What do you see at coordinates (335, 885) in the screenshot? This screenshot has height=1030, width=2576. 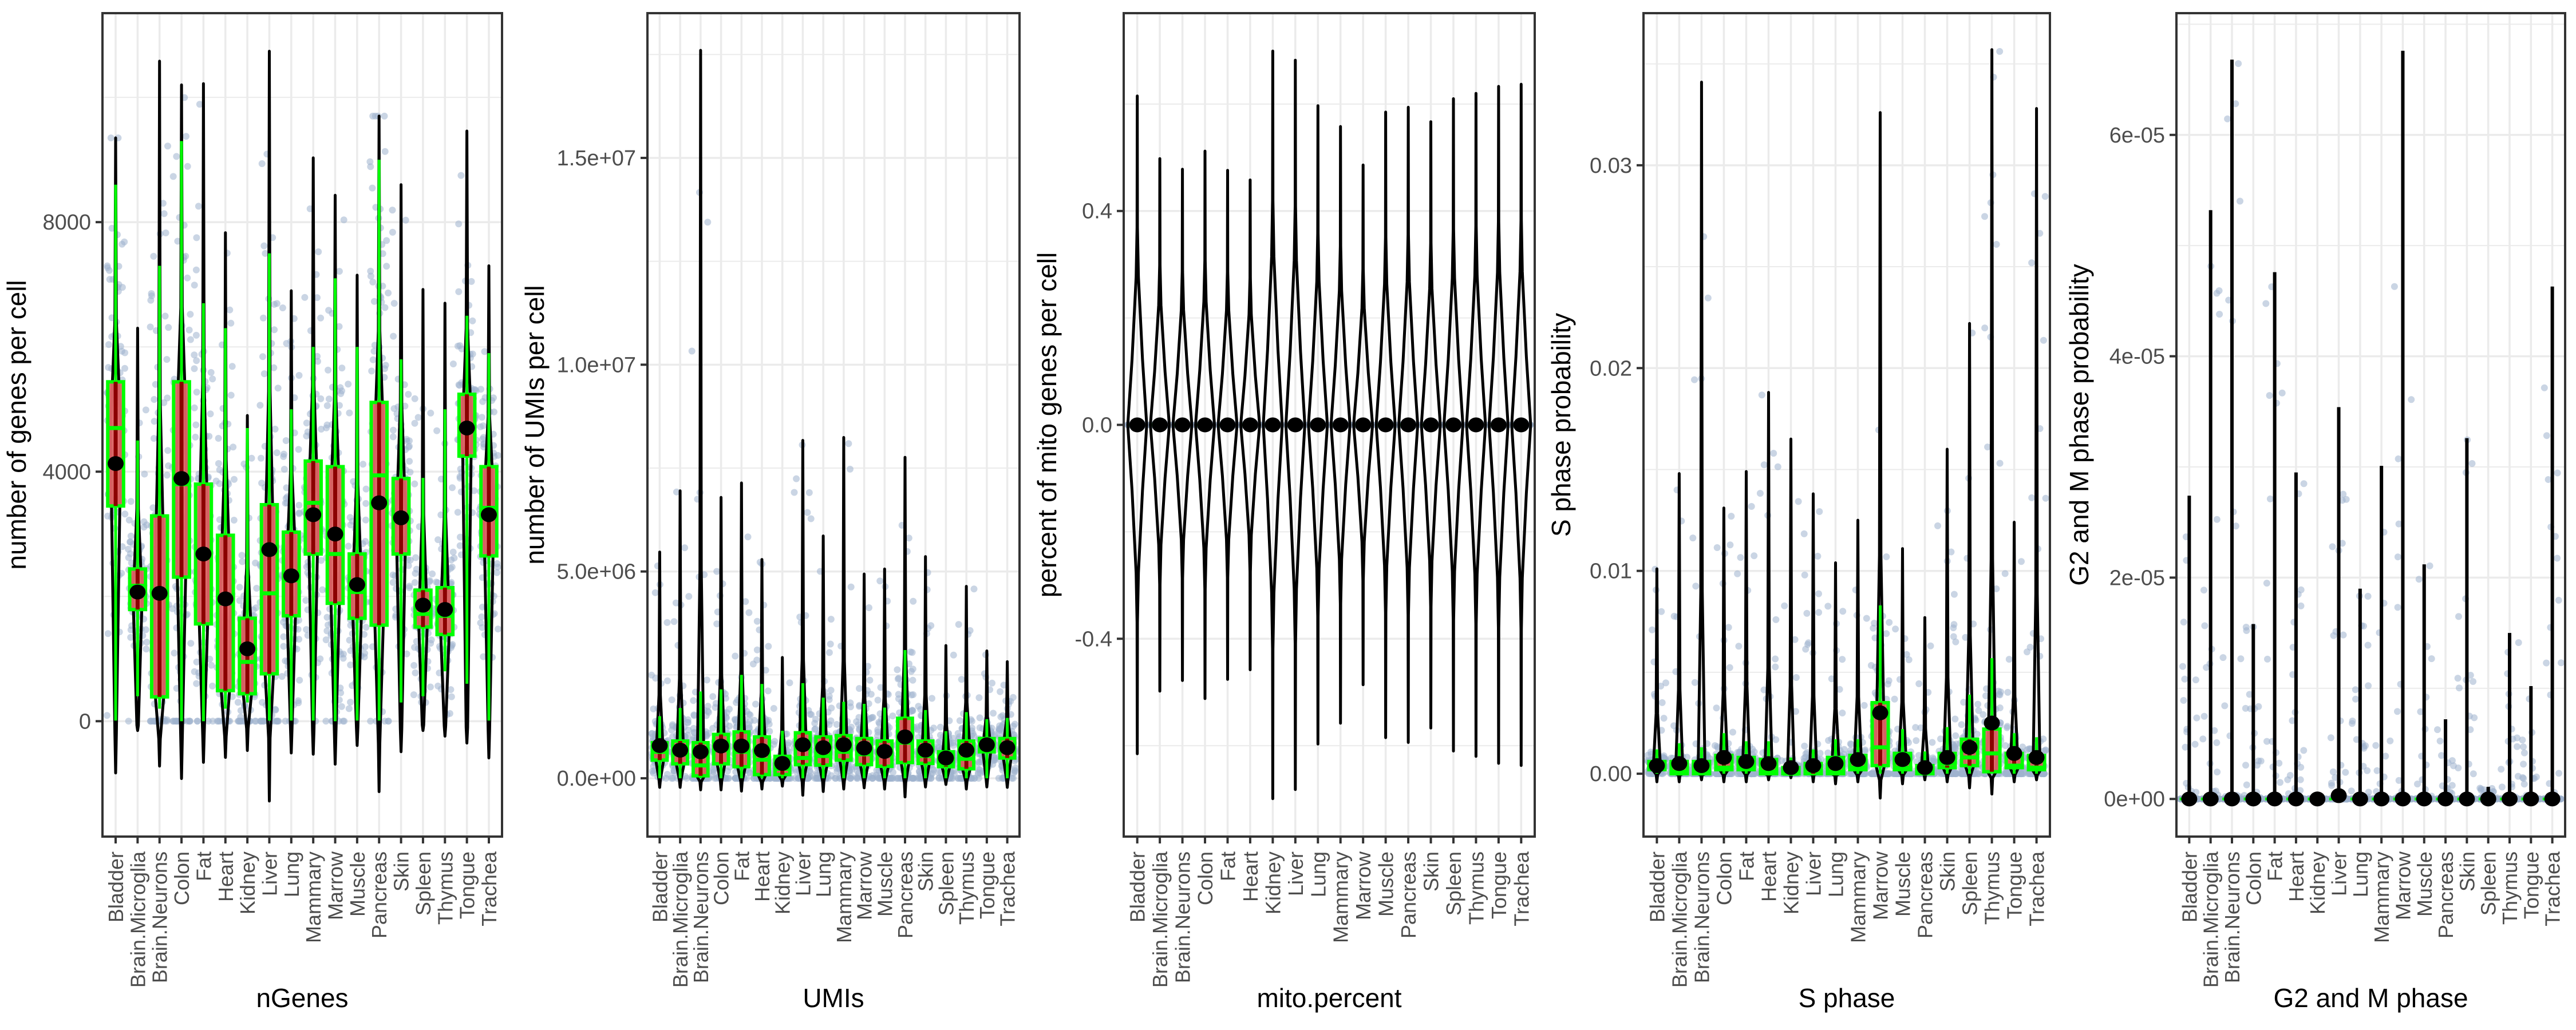 I see `x-tick-label: Marrow` at bounding box center [335, 885].